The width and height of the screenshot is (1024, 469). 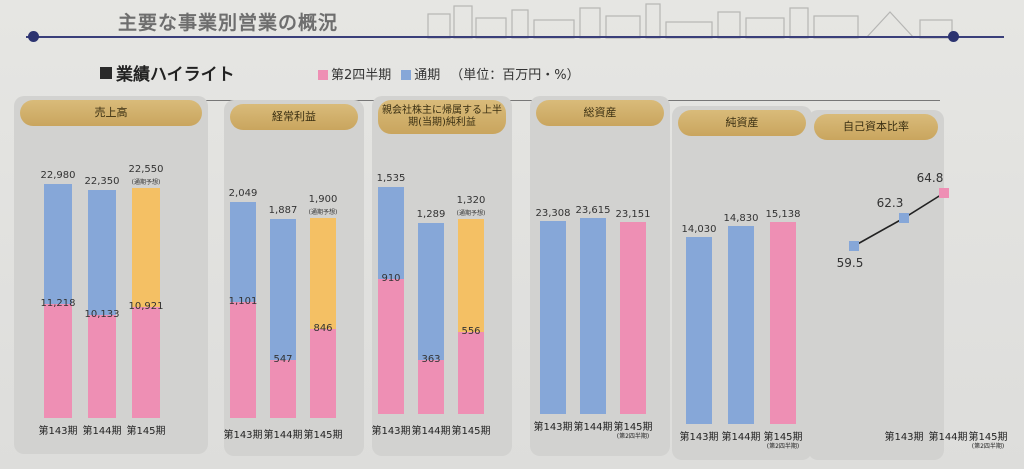 I want to click on legend: 第2四半期 通期 （単位：百万円・%）, so click(x=449, y=73).